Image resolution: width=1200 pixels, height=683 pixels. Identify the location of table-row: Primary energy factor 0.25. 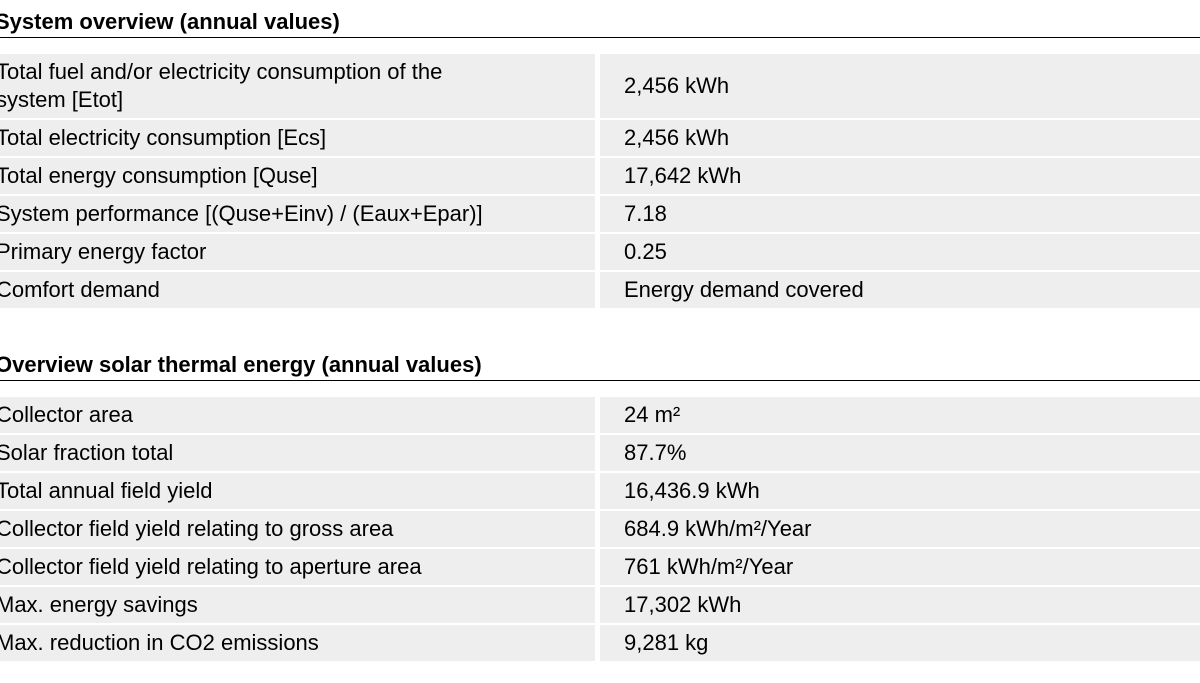
(600, 253).